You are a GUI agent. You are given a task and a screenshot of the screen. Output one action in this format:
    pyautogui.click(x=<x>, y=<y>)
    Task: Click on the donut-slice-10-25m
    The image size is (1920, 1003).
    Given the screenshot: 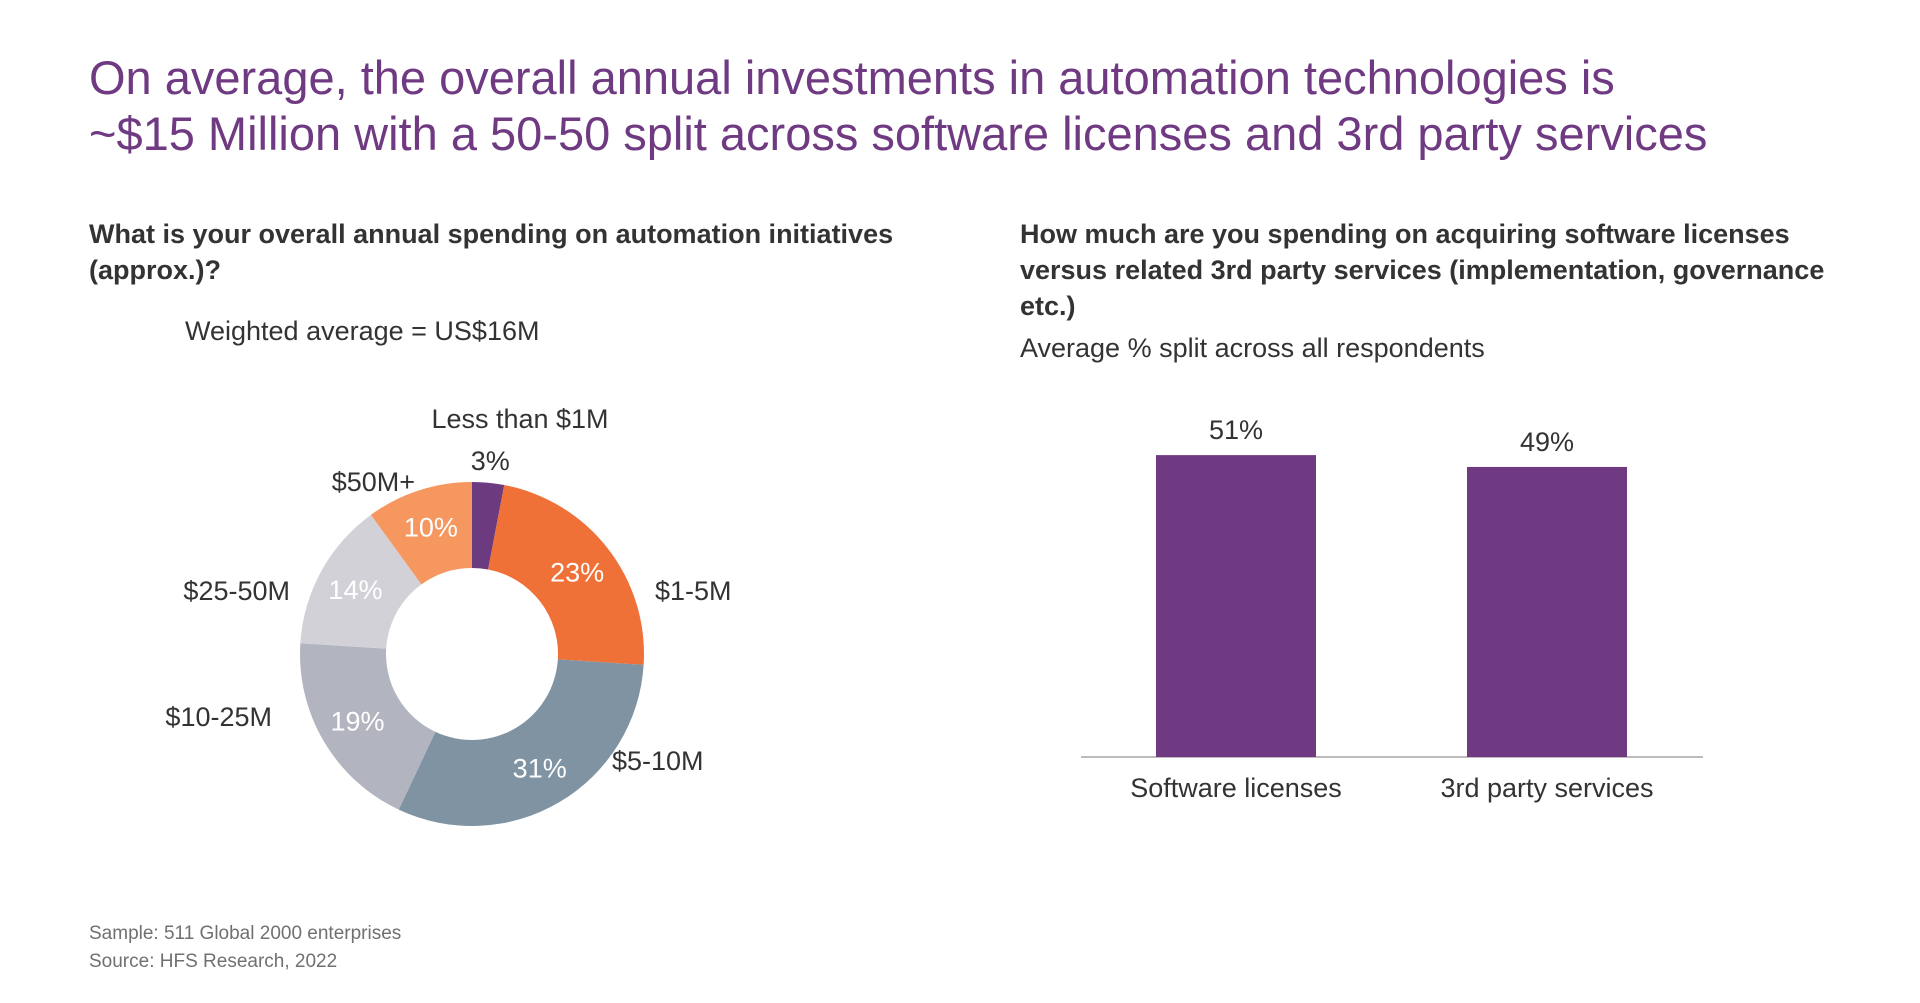 What is the action you would take?
    pyautogui.click(x=368, y=726)
    